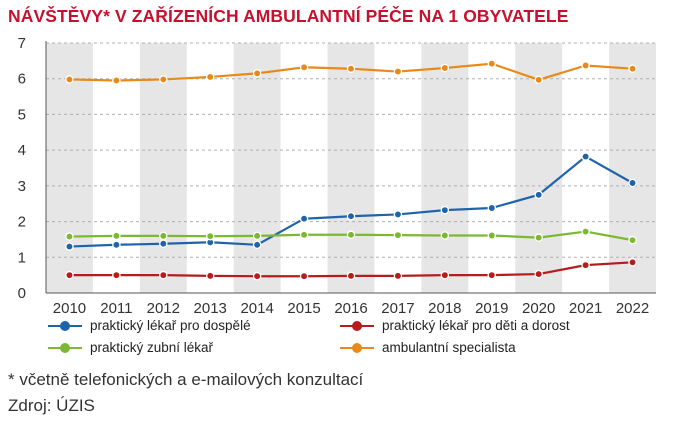 This screenshot has height=426, width=674. I want to click on y-tick-label: 4, so click(22, 150).